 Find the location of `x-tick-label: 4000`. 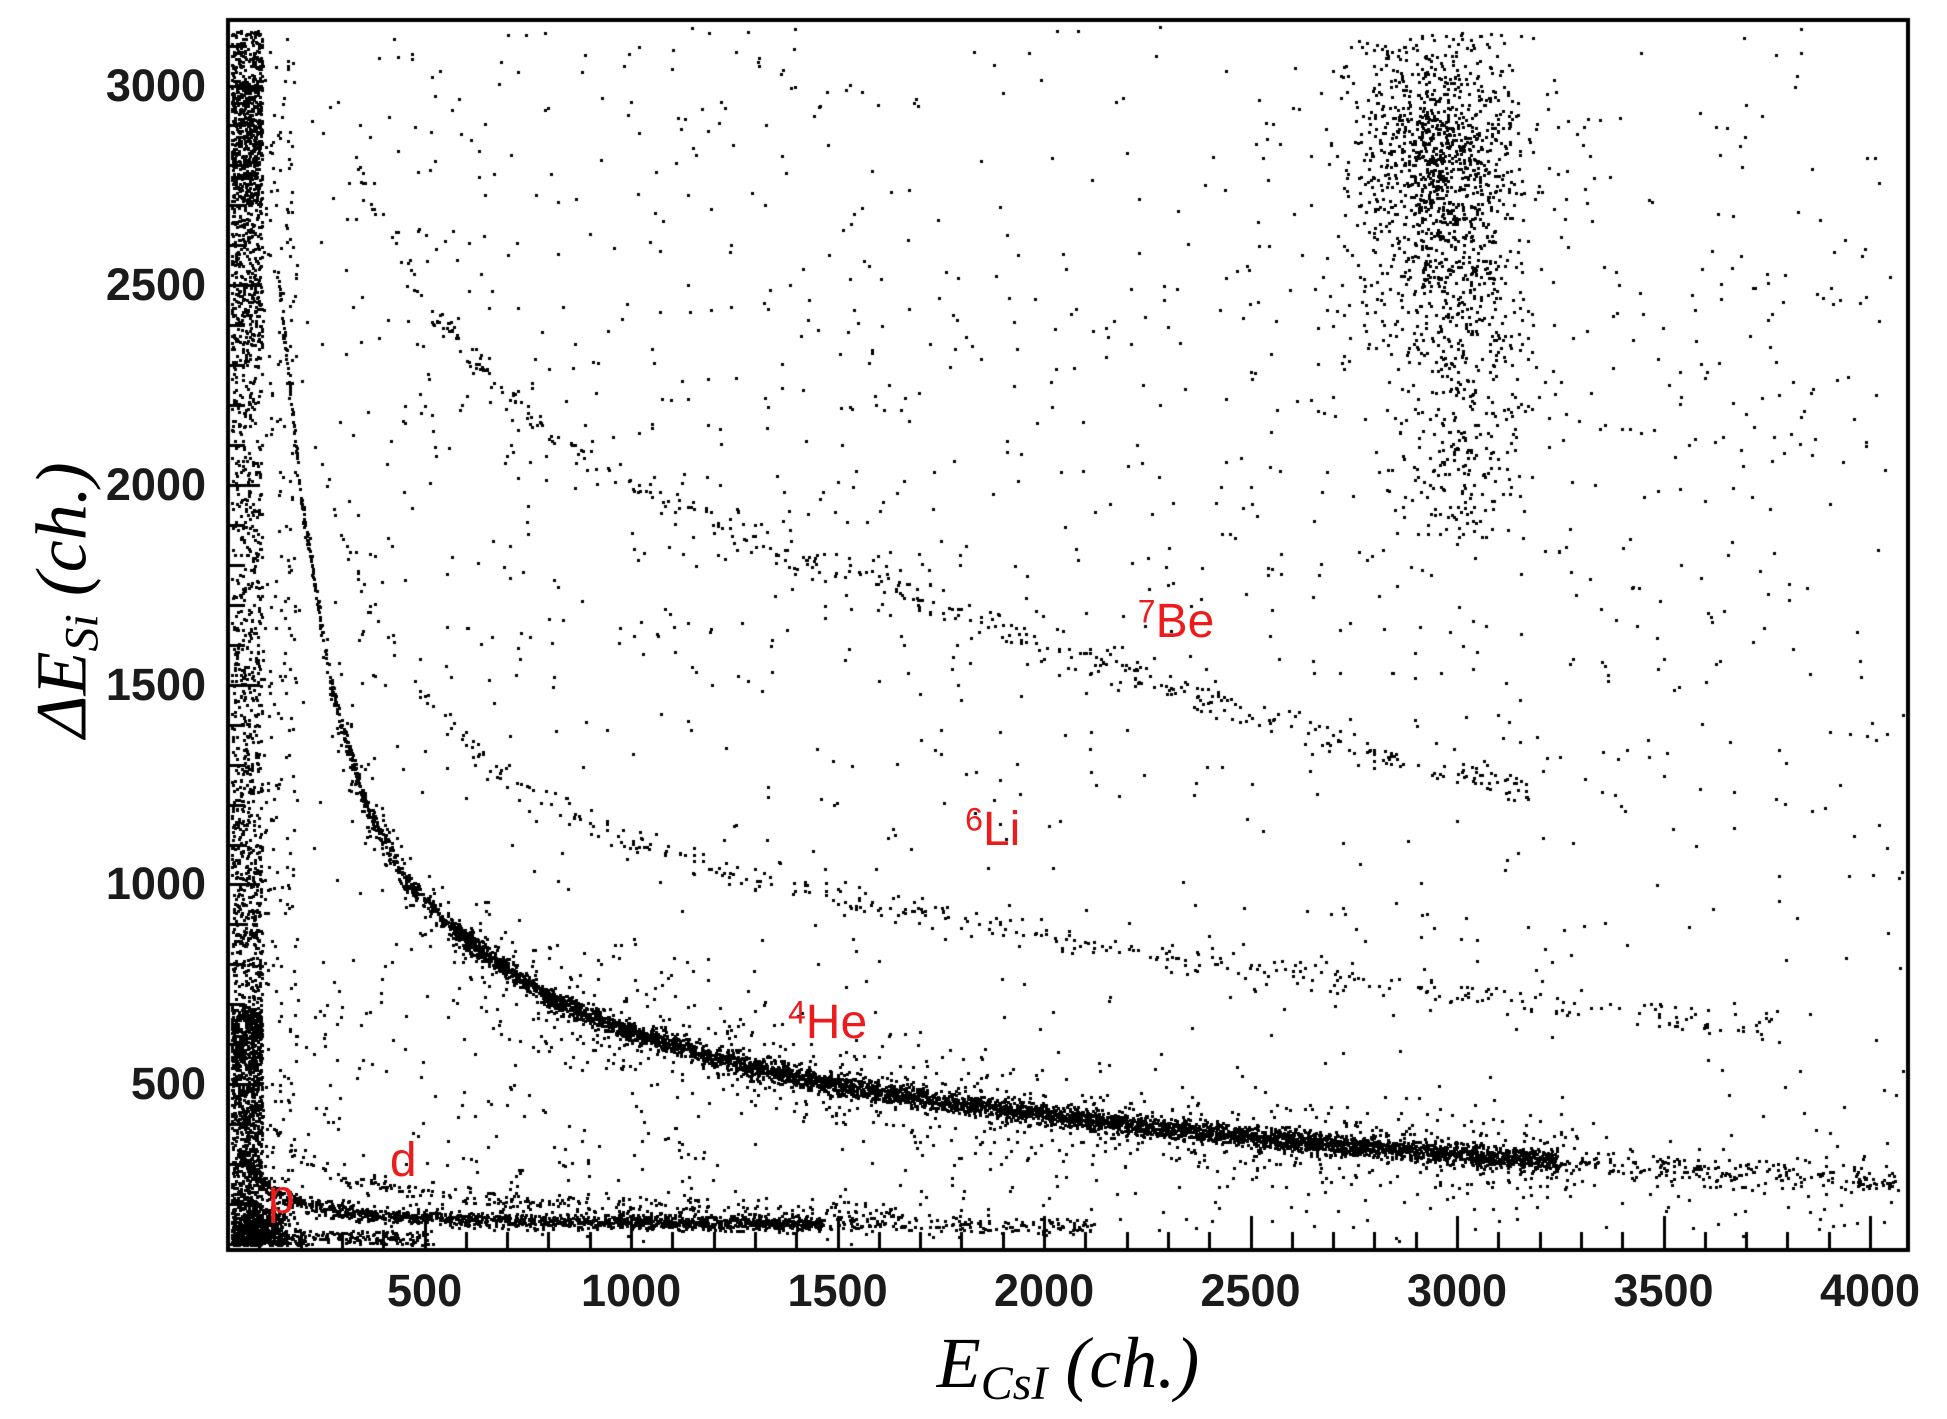

x-tick-label: 4000 is located at coordinates (1870, 1290).